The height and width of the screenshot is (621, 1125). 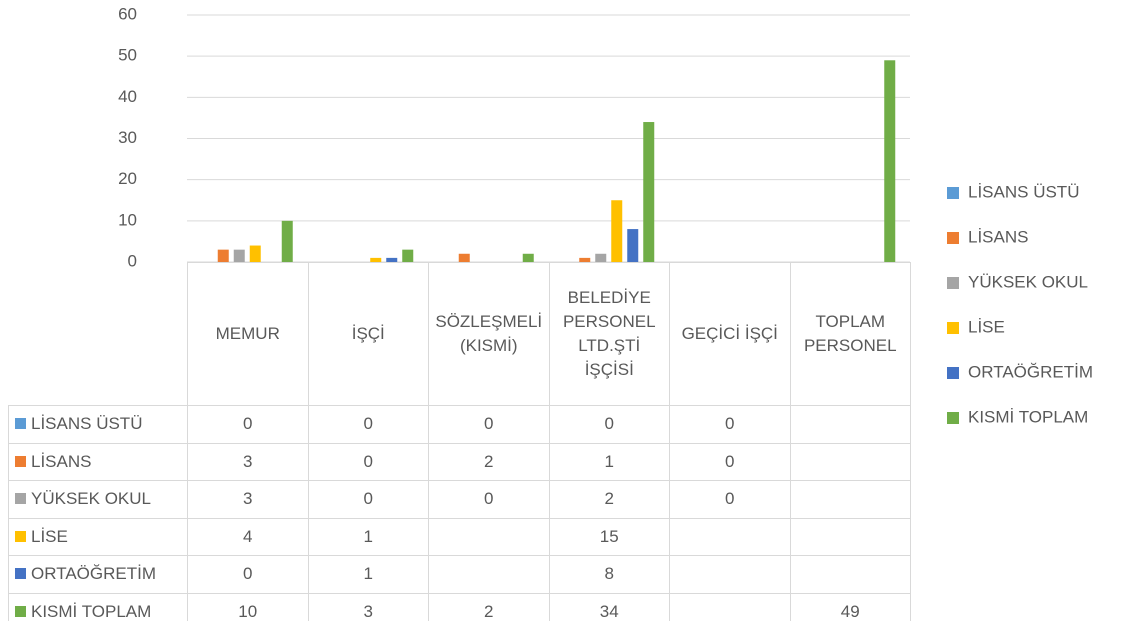 I want to click on category-label: BELEDİYE PERSONEL LTD.ŞTİ İŞÇİSİ, so click(x=609, y=334).